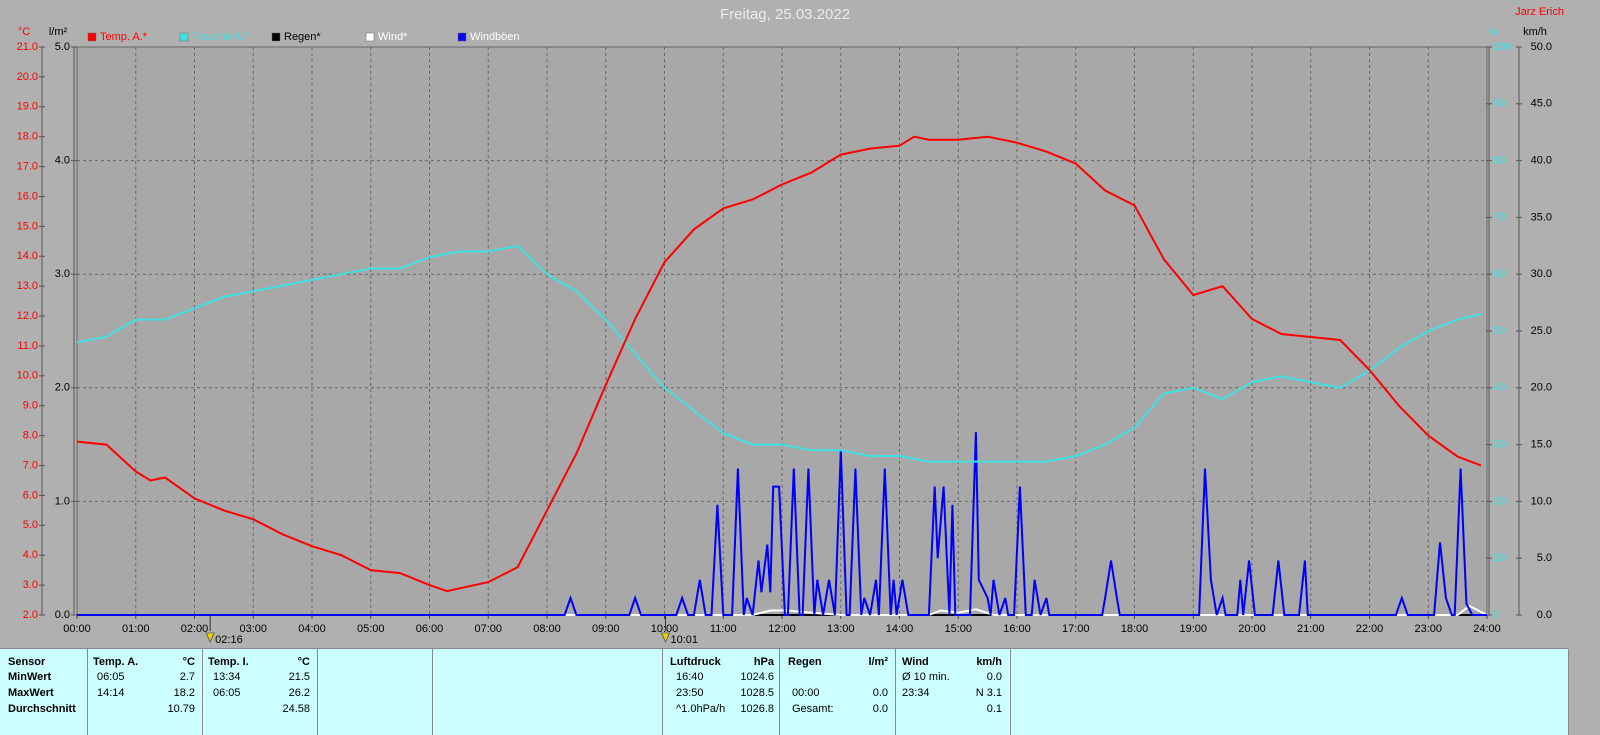 The height and width of the screenshot is (735, 1600). I want to click on x-tick-label: 24:00, so click(1487, 629).